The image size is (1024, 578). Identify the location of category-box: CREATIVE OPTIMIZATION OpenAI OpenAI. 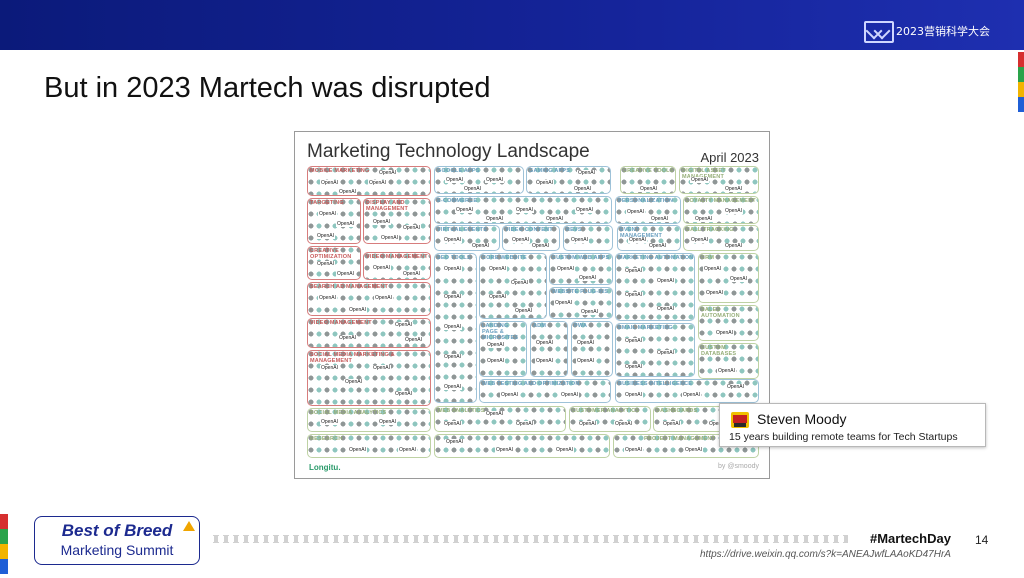
(334, 263).